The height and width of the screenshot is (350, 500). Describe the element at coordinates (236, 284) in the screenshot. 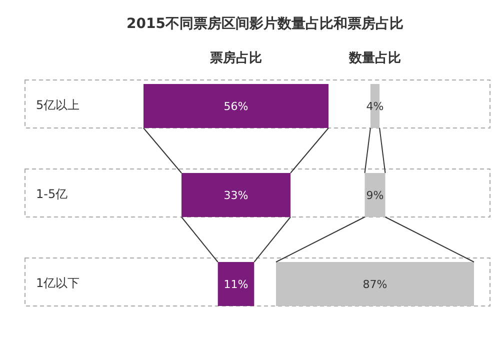

I see `data-label: 11%` at that location.